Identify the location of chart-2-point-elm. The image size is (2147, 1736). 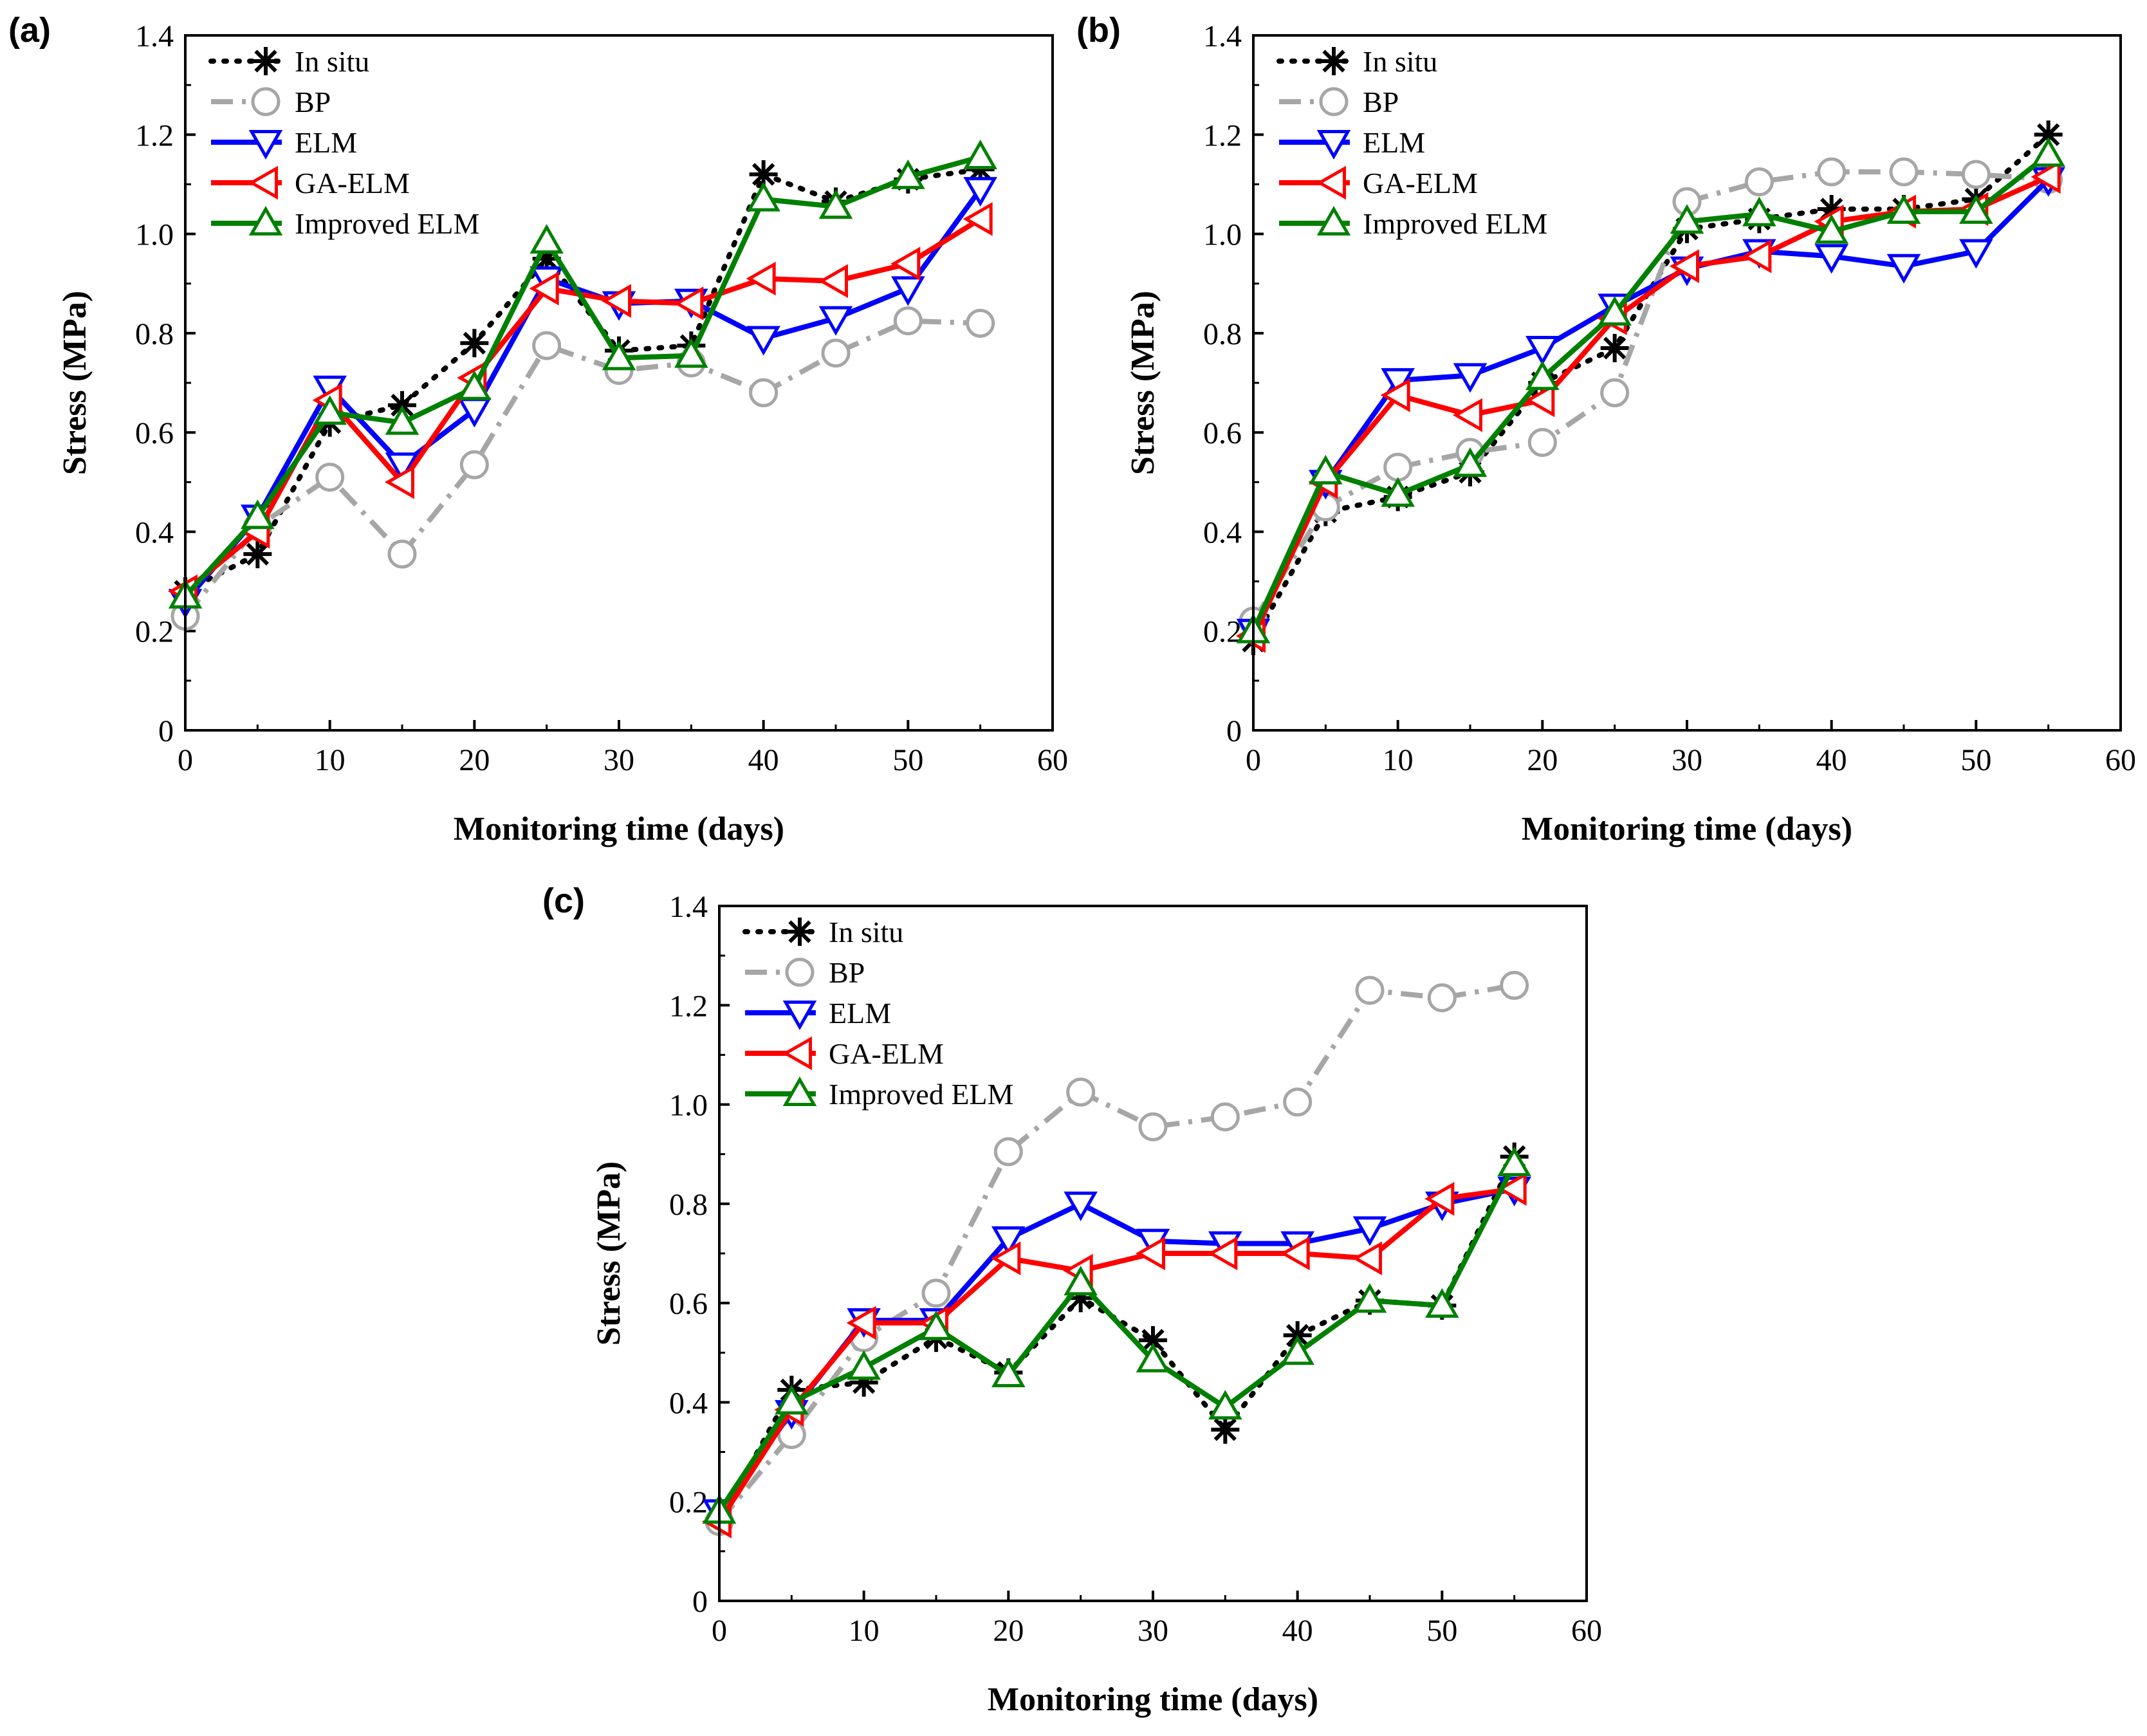
(1543, 351).